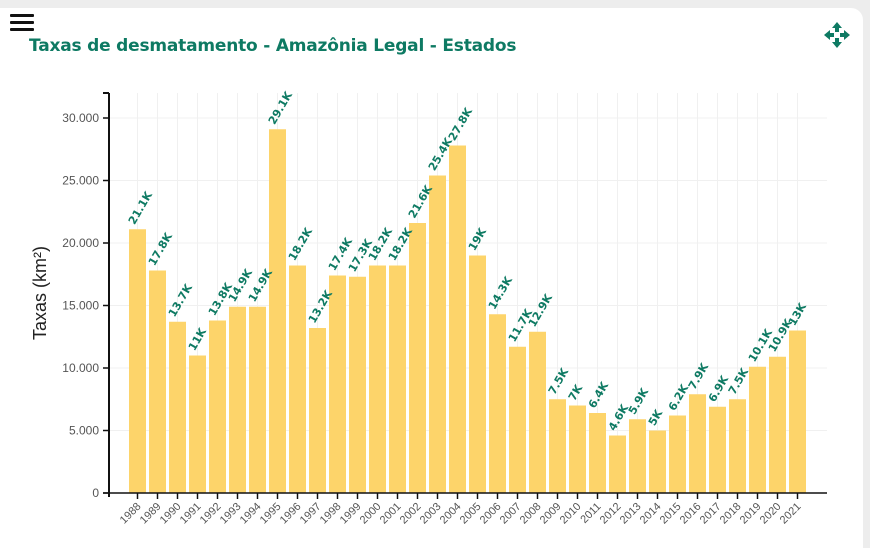 The height and width of the screenshot is (548, 870). What do you see at coordinates (837, 35) in the screenshot?
I see `move-arrows-icon` at bounding box center [837, 35].